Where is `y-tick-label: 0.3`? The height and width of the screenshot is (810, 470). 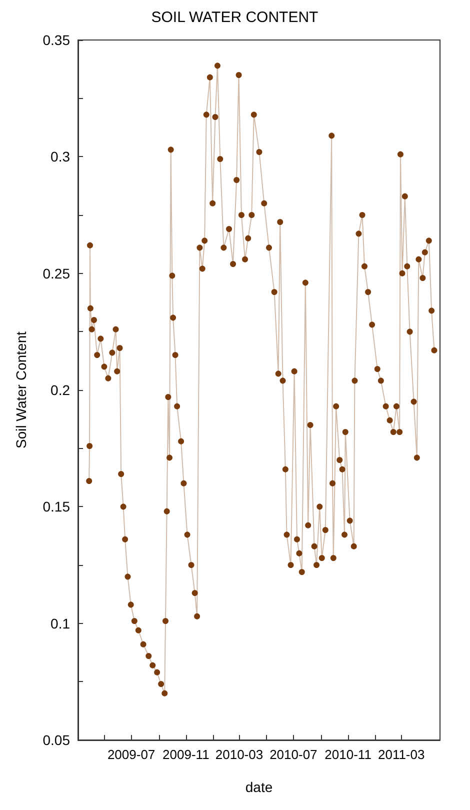 y-tick-label: 0.3 is located at coordinates (60, 156).